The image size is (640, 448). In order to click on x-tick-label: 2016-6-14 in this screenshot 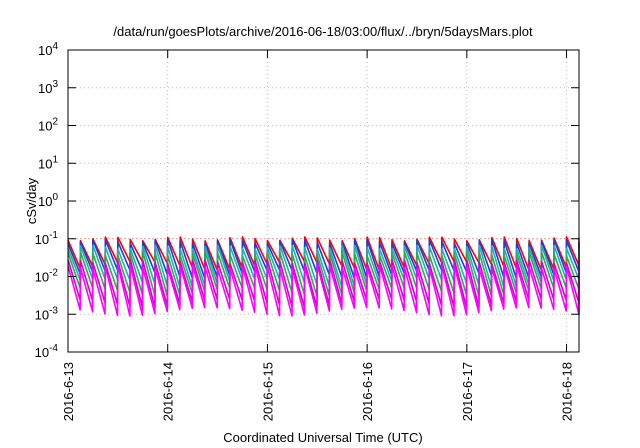, I will do `click(168, 391)`.